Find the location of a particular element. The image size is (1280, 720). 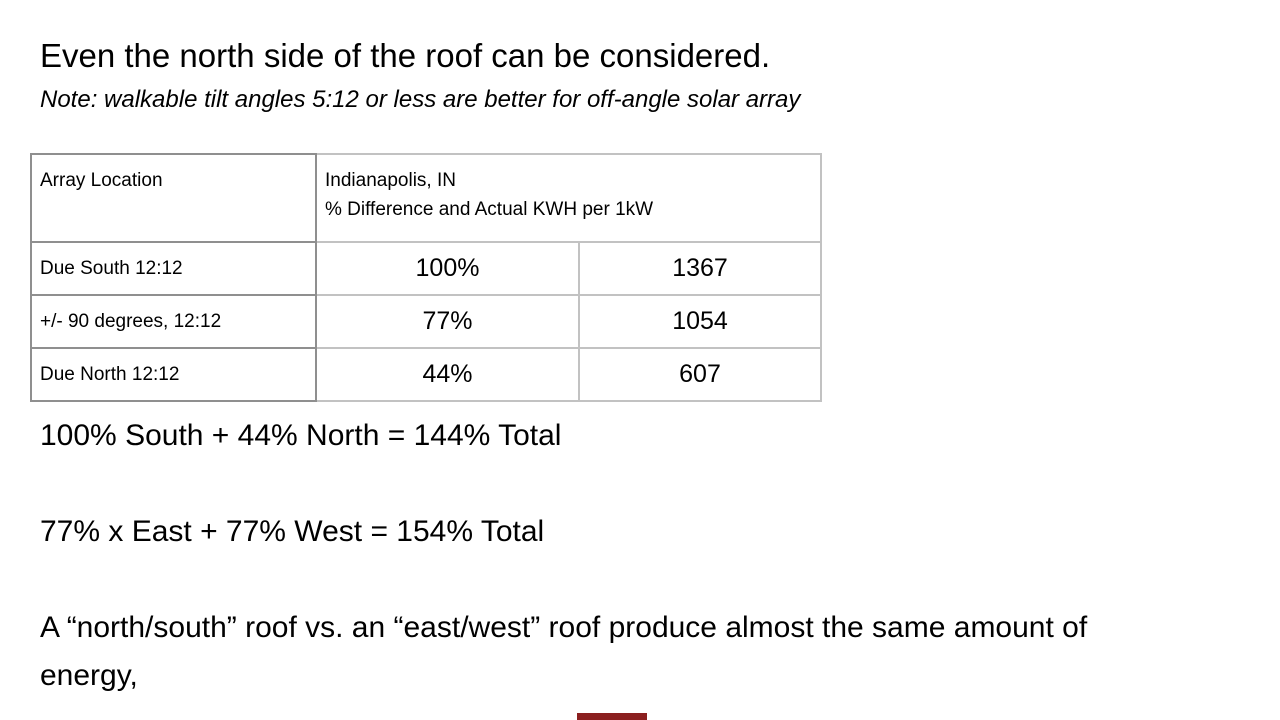

video-progress-marker is located at coordinates (612, 716).